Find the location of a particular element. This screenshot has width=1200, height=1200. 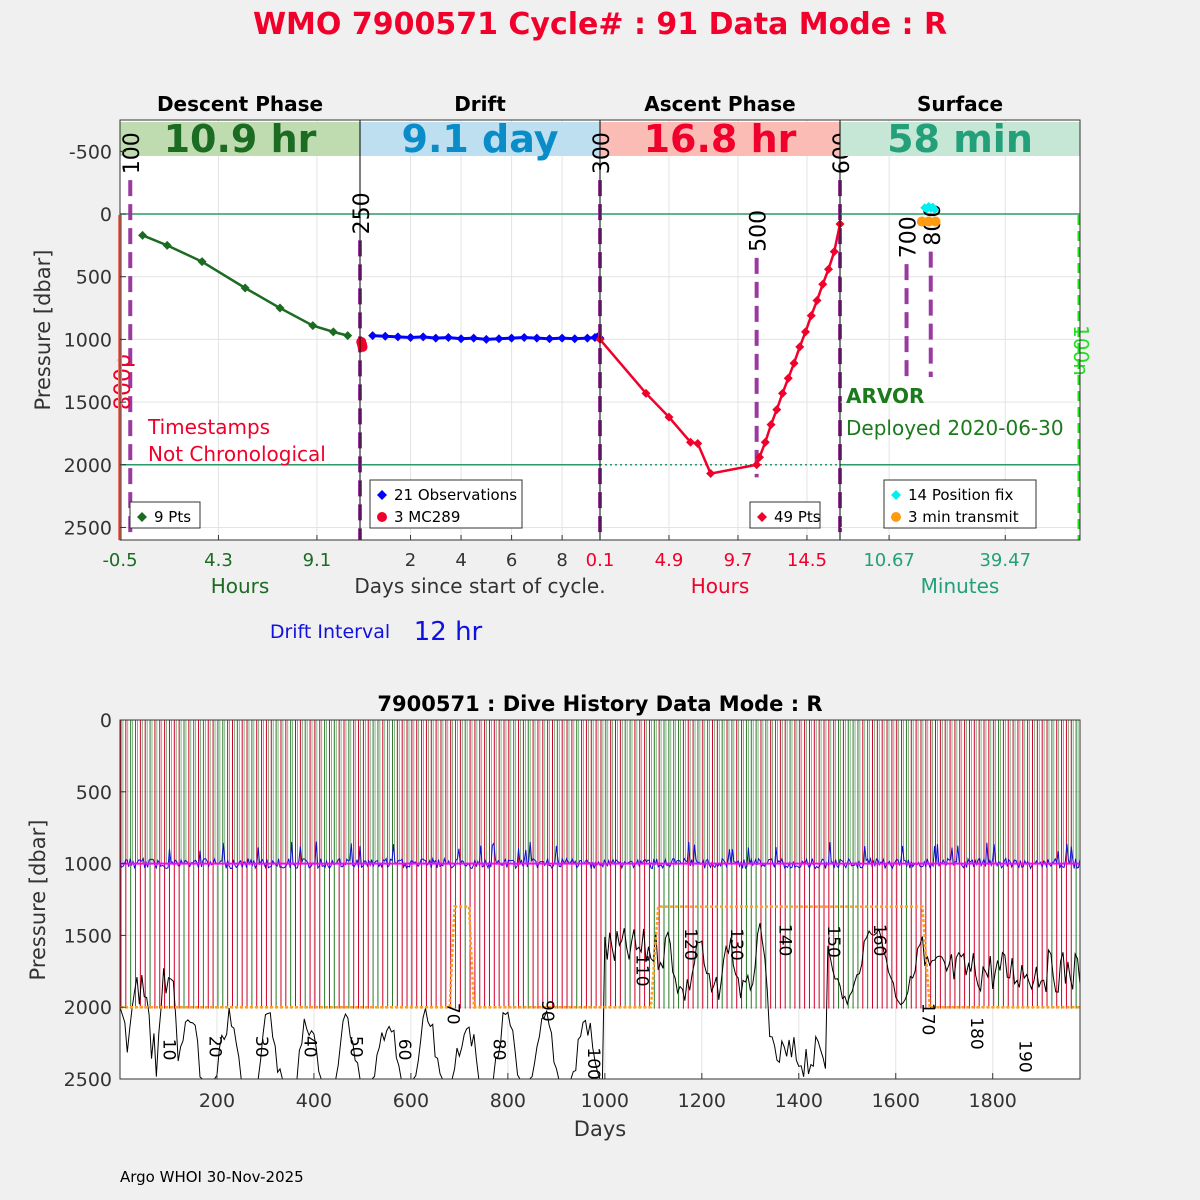

cycle-number-label: 40 is located at coordinates (309, 1047).